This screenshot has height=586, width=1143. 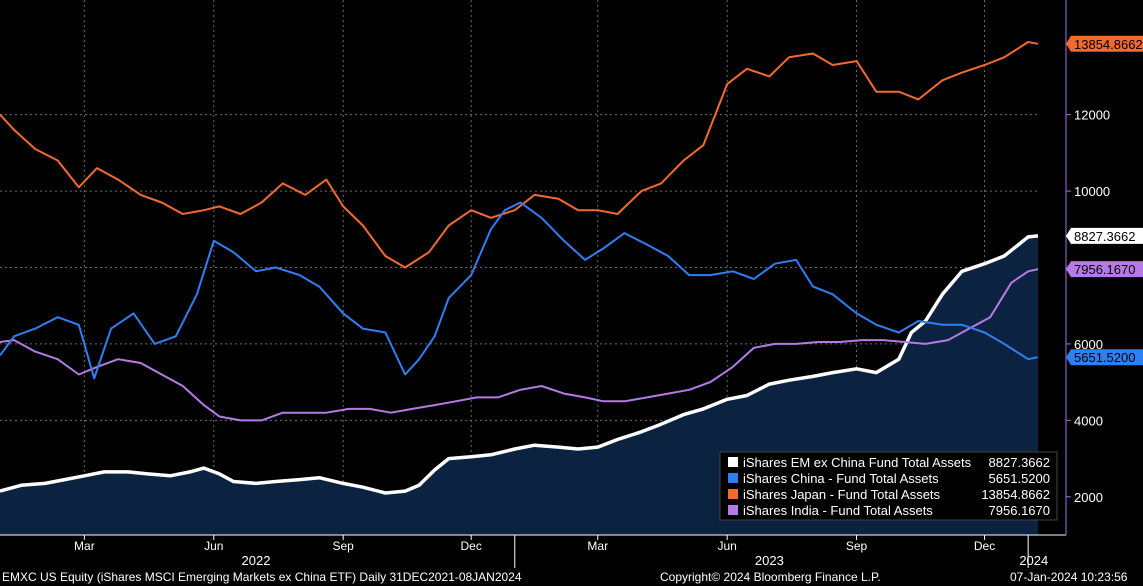 I want to click on y-tick-label: 2000, so click(x=1088, y=497).